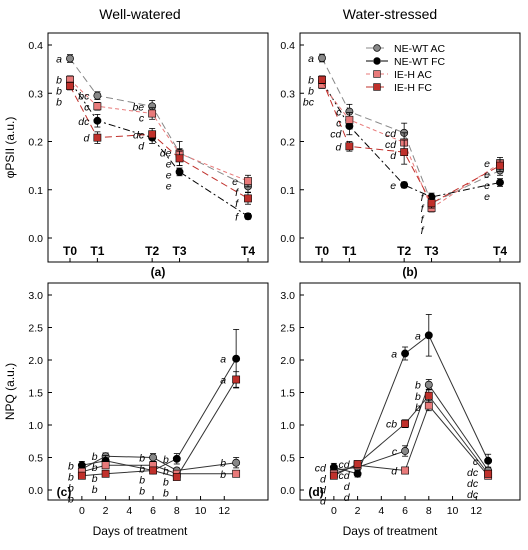 Image resolution: width=528 pixels, height=550 pixels. What do you see at coordinates (140, 531) in the screenshot?
I see `x-axis-label-left: Days of treatment` at bounding box center [140, 531].